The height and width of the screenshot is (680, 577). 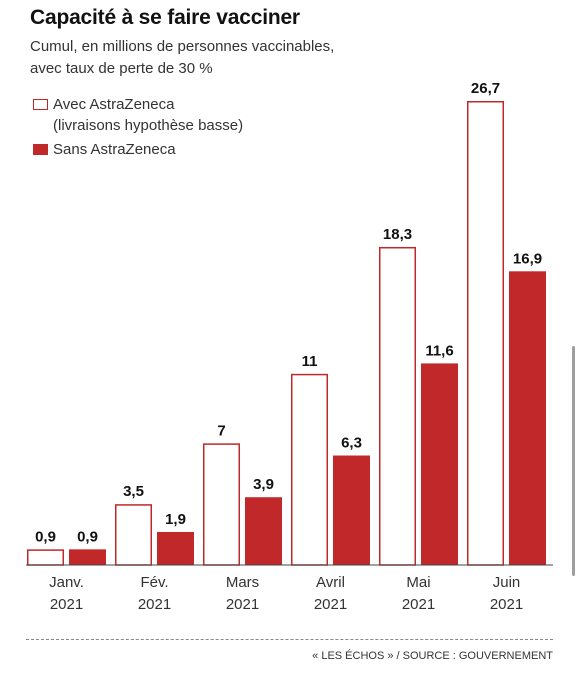 What do you see at coordinates (573, 461) in the screenshot?
I see `scrollbar` at bounding box center [573, 461].